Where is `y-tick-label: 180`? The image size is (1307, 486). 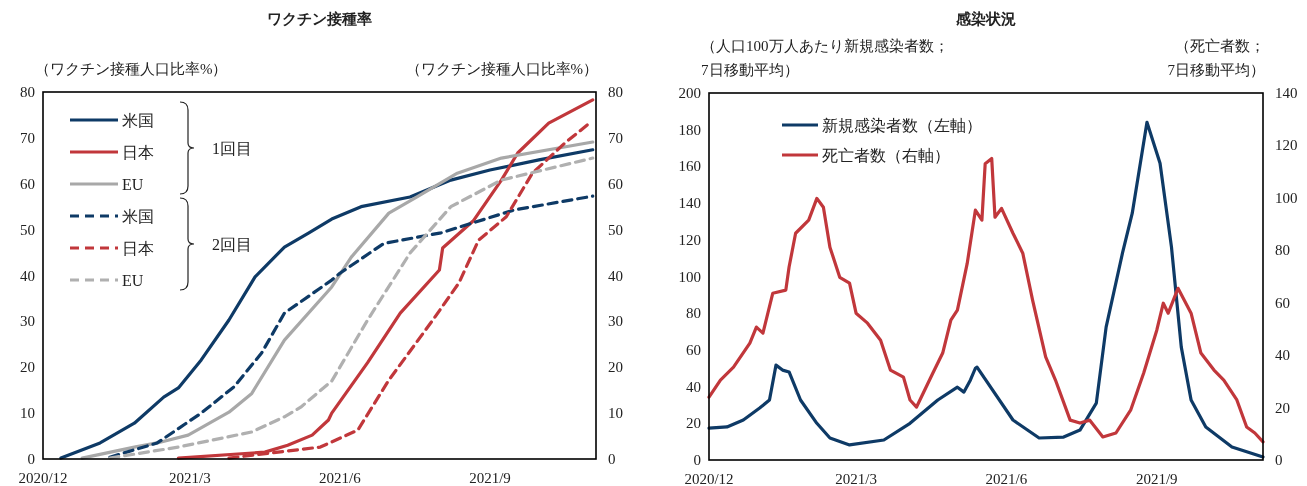
y-tick-label: 180 is located at coordinates (689, 129).